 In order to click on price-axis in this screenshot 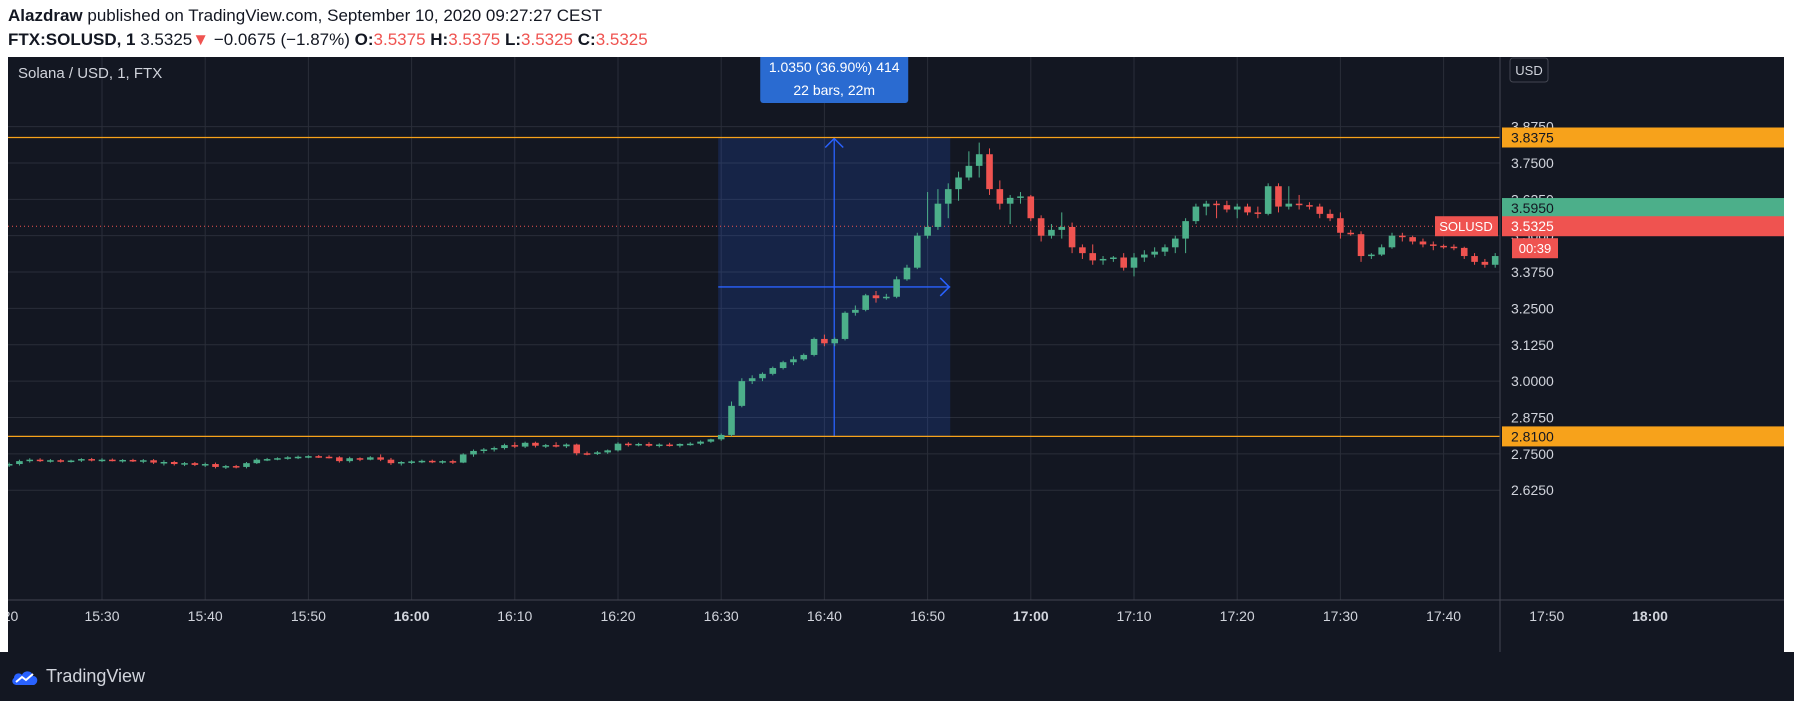, I will do `click(1642, 354)`.